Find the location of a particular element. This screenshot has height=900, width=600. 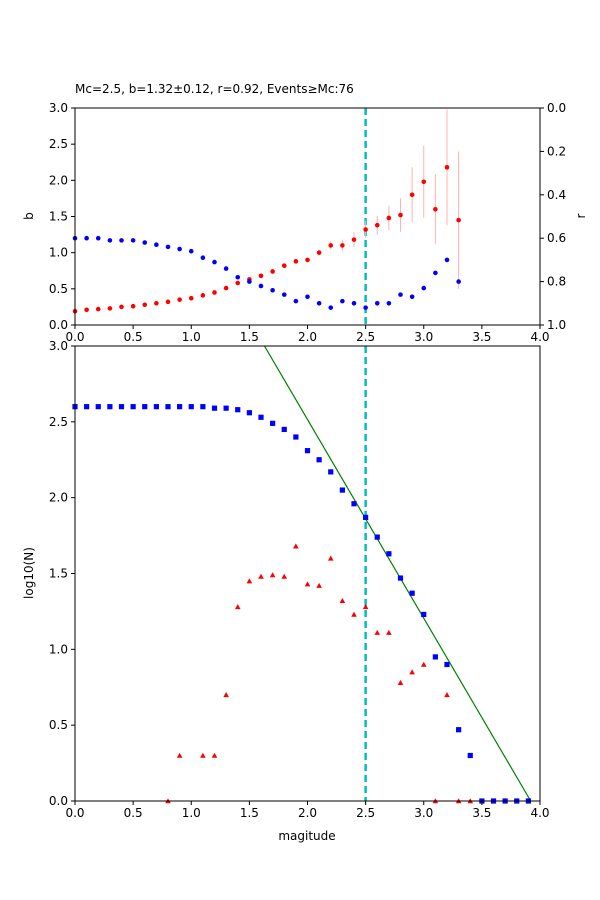

bottom-y-axis-label: log10(N) is located at coordinates (29, 573).